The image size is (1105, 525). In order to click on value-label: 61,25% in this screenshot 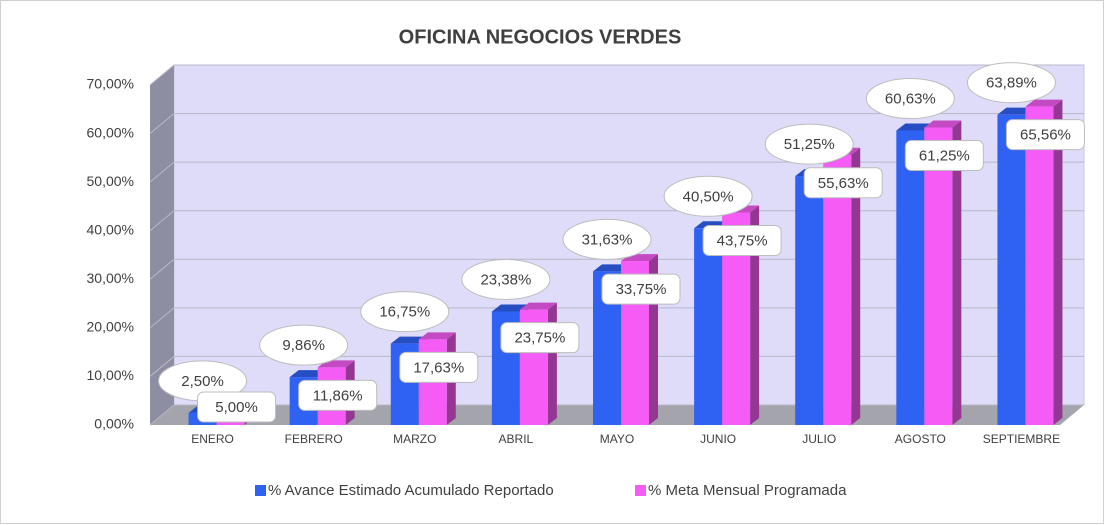, I will do `click(944, 155)`.